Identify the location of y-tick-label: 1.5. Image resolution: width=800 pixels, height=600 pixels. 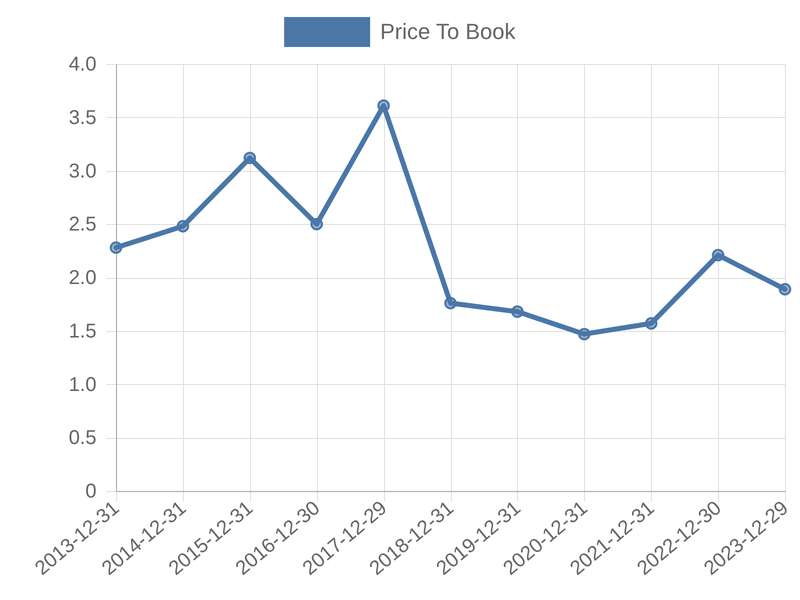
(82, 331).